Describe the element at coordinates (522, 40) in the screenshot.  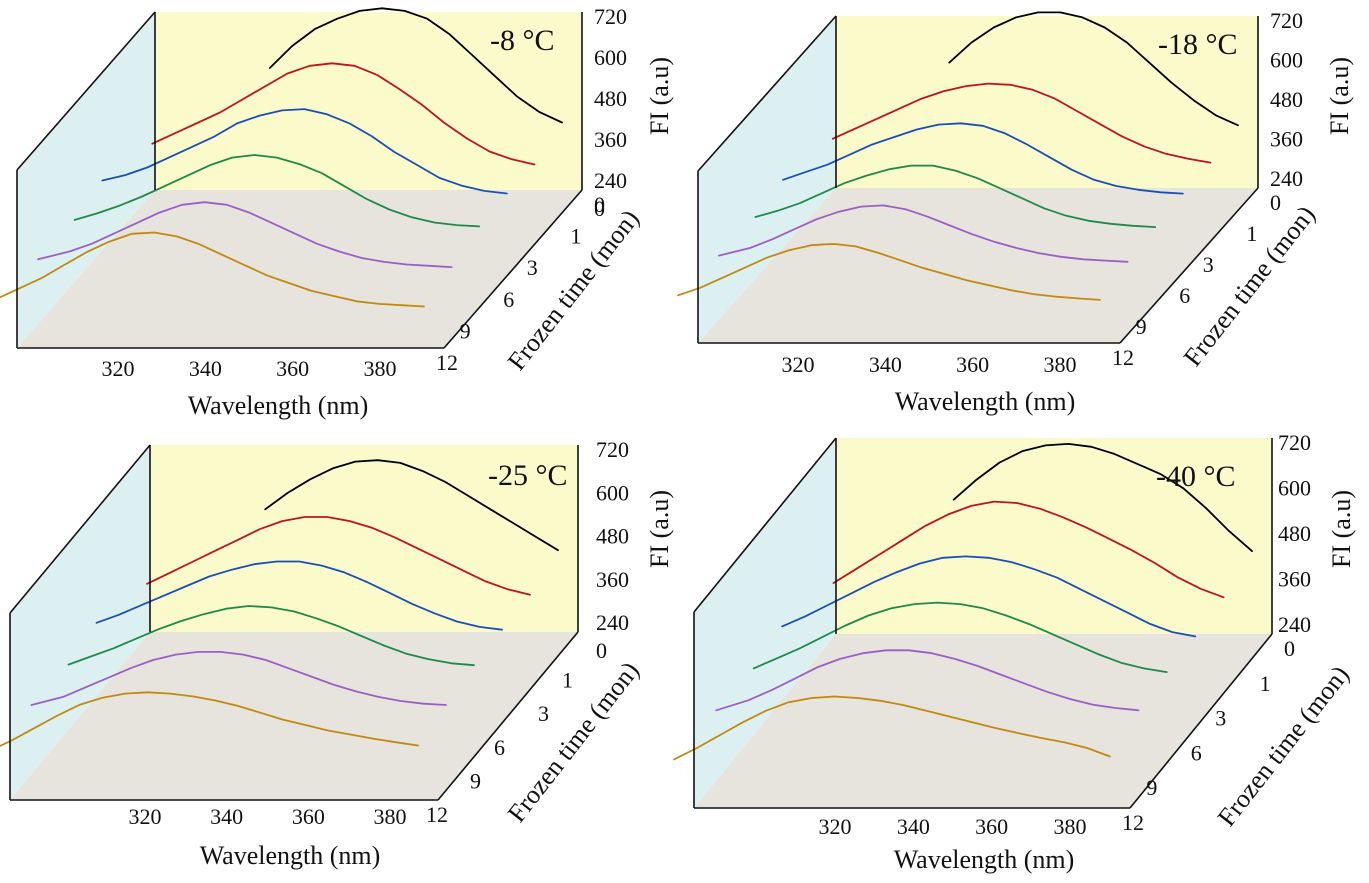
I see `temperature-label: -8 °C` at that location.